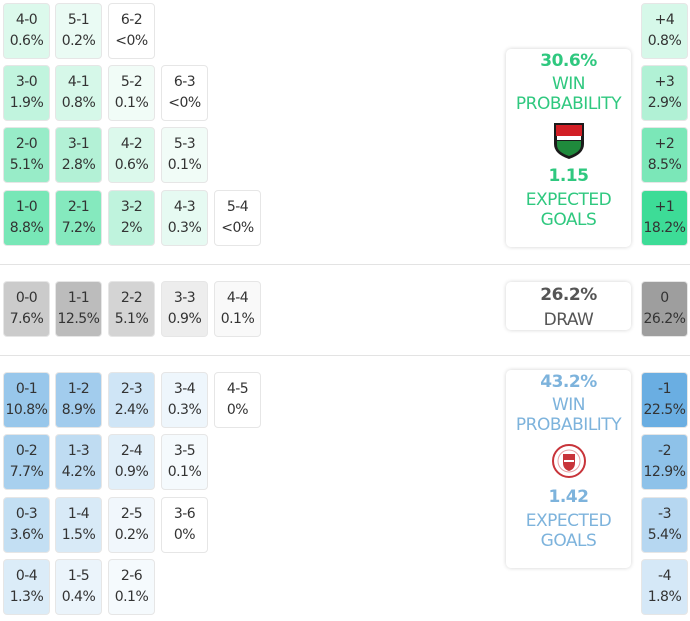 The image size is (690, 621). I want to click on probability-label: 22.5%, so click(664, 410).